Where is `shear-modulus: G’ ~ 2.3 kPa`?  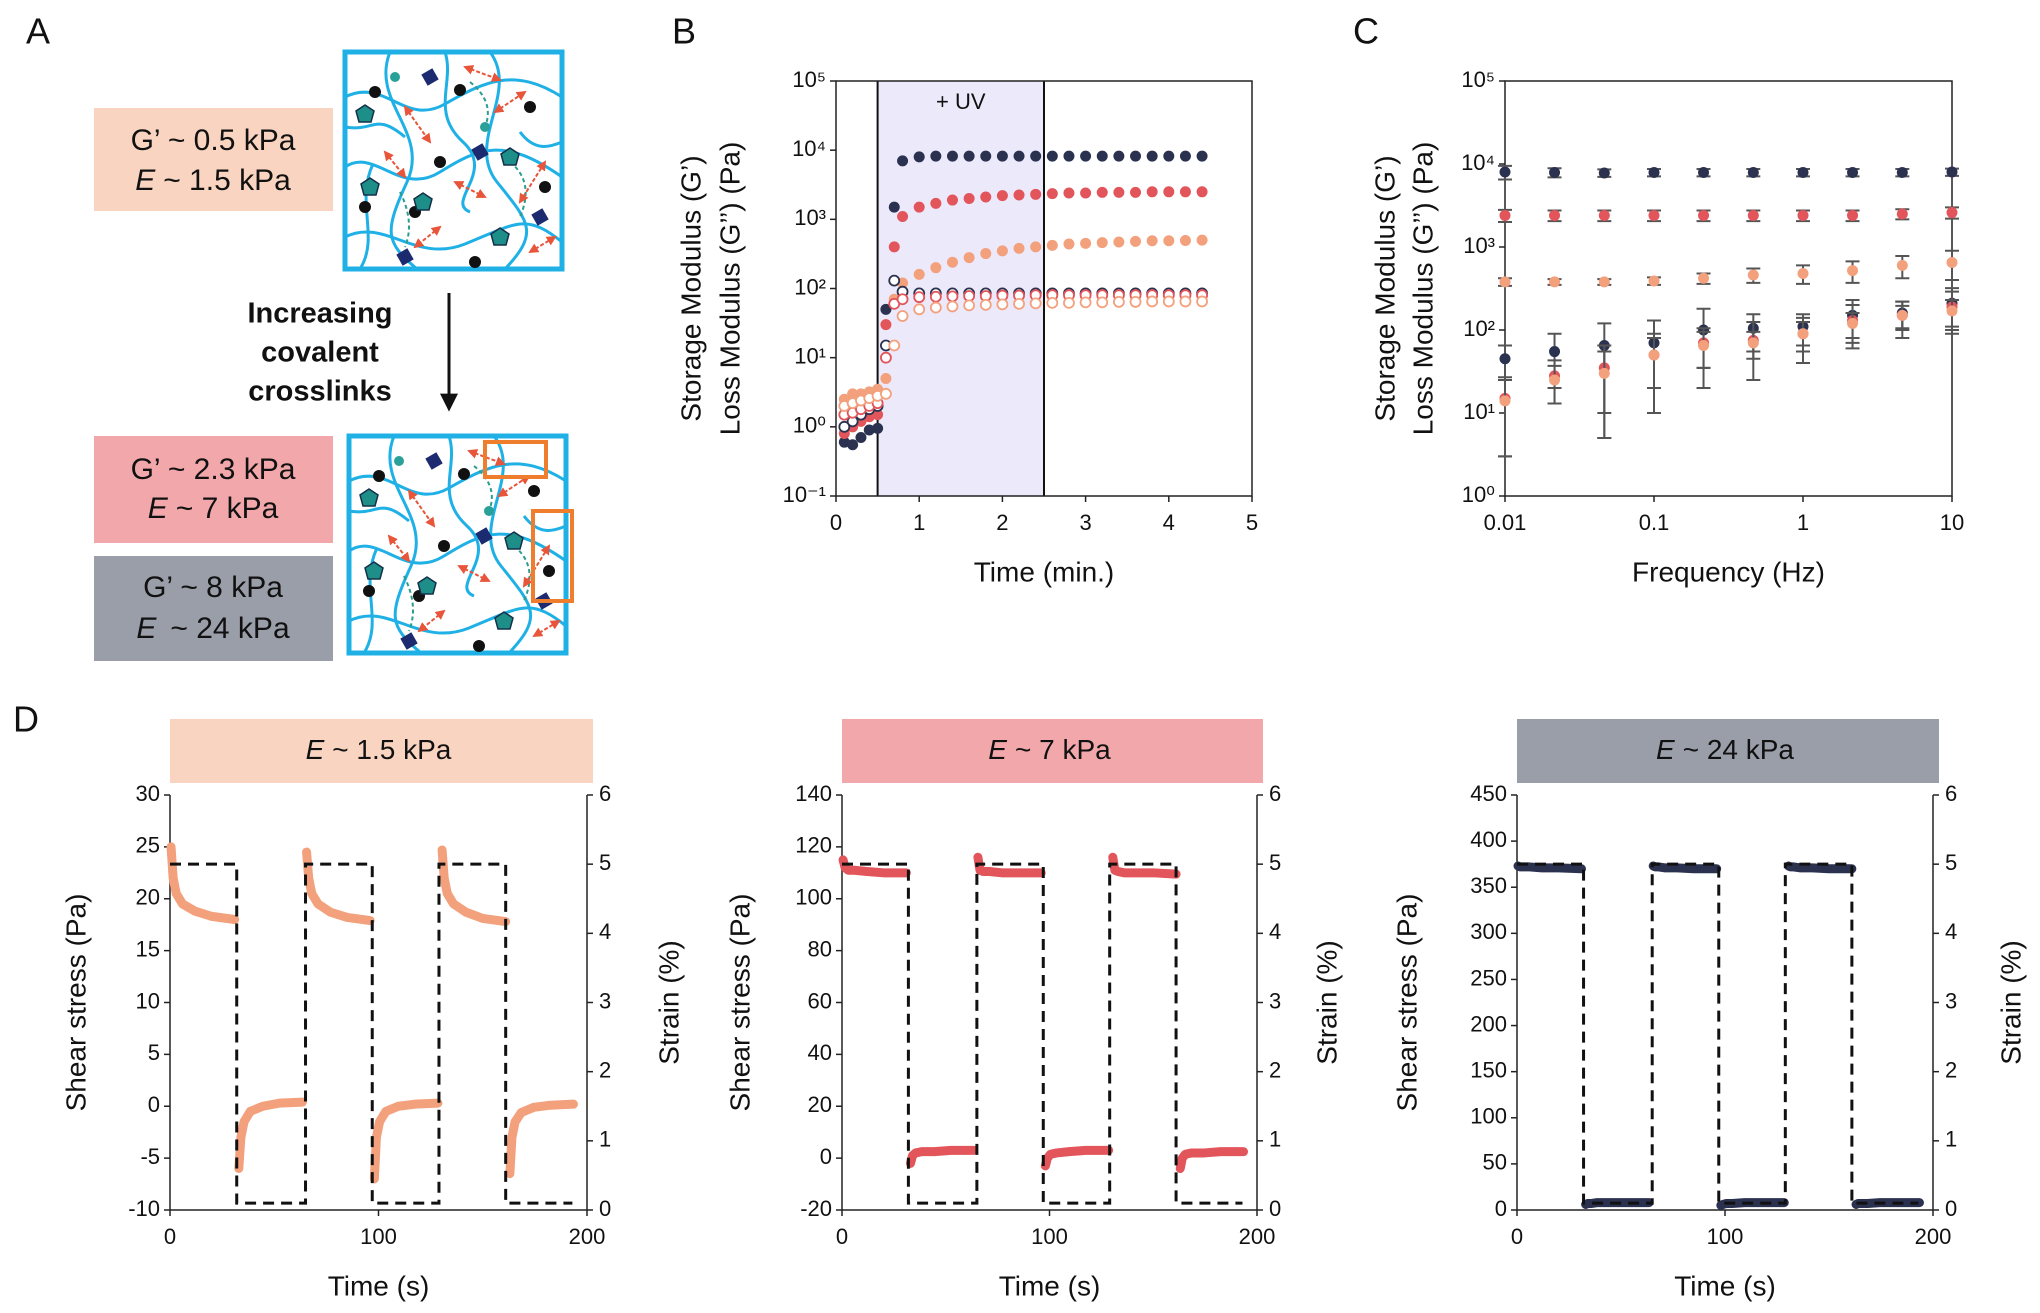
shear-modulus: G’ ~ 2.3 kPa is located at coordinates (213, 469).